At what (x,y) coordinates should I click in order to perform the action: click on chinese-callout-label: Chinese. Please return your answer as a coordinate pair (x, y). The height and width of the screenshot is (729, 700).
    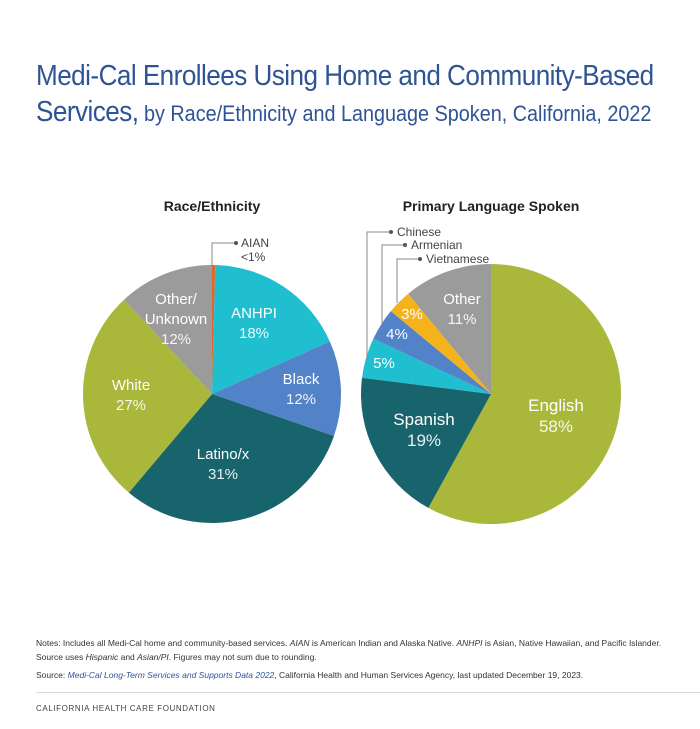
    Looking at the image, I should click on (419, 232).